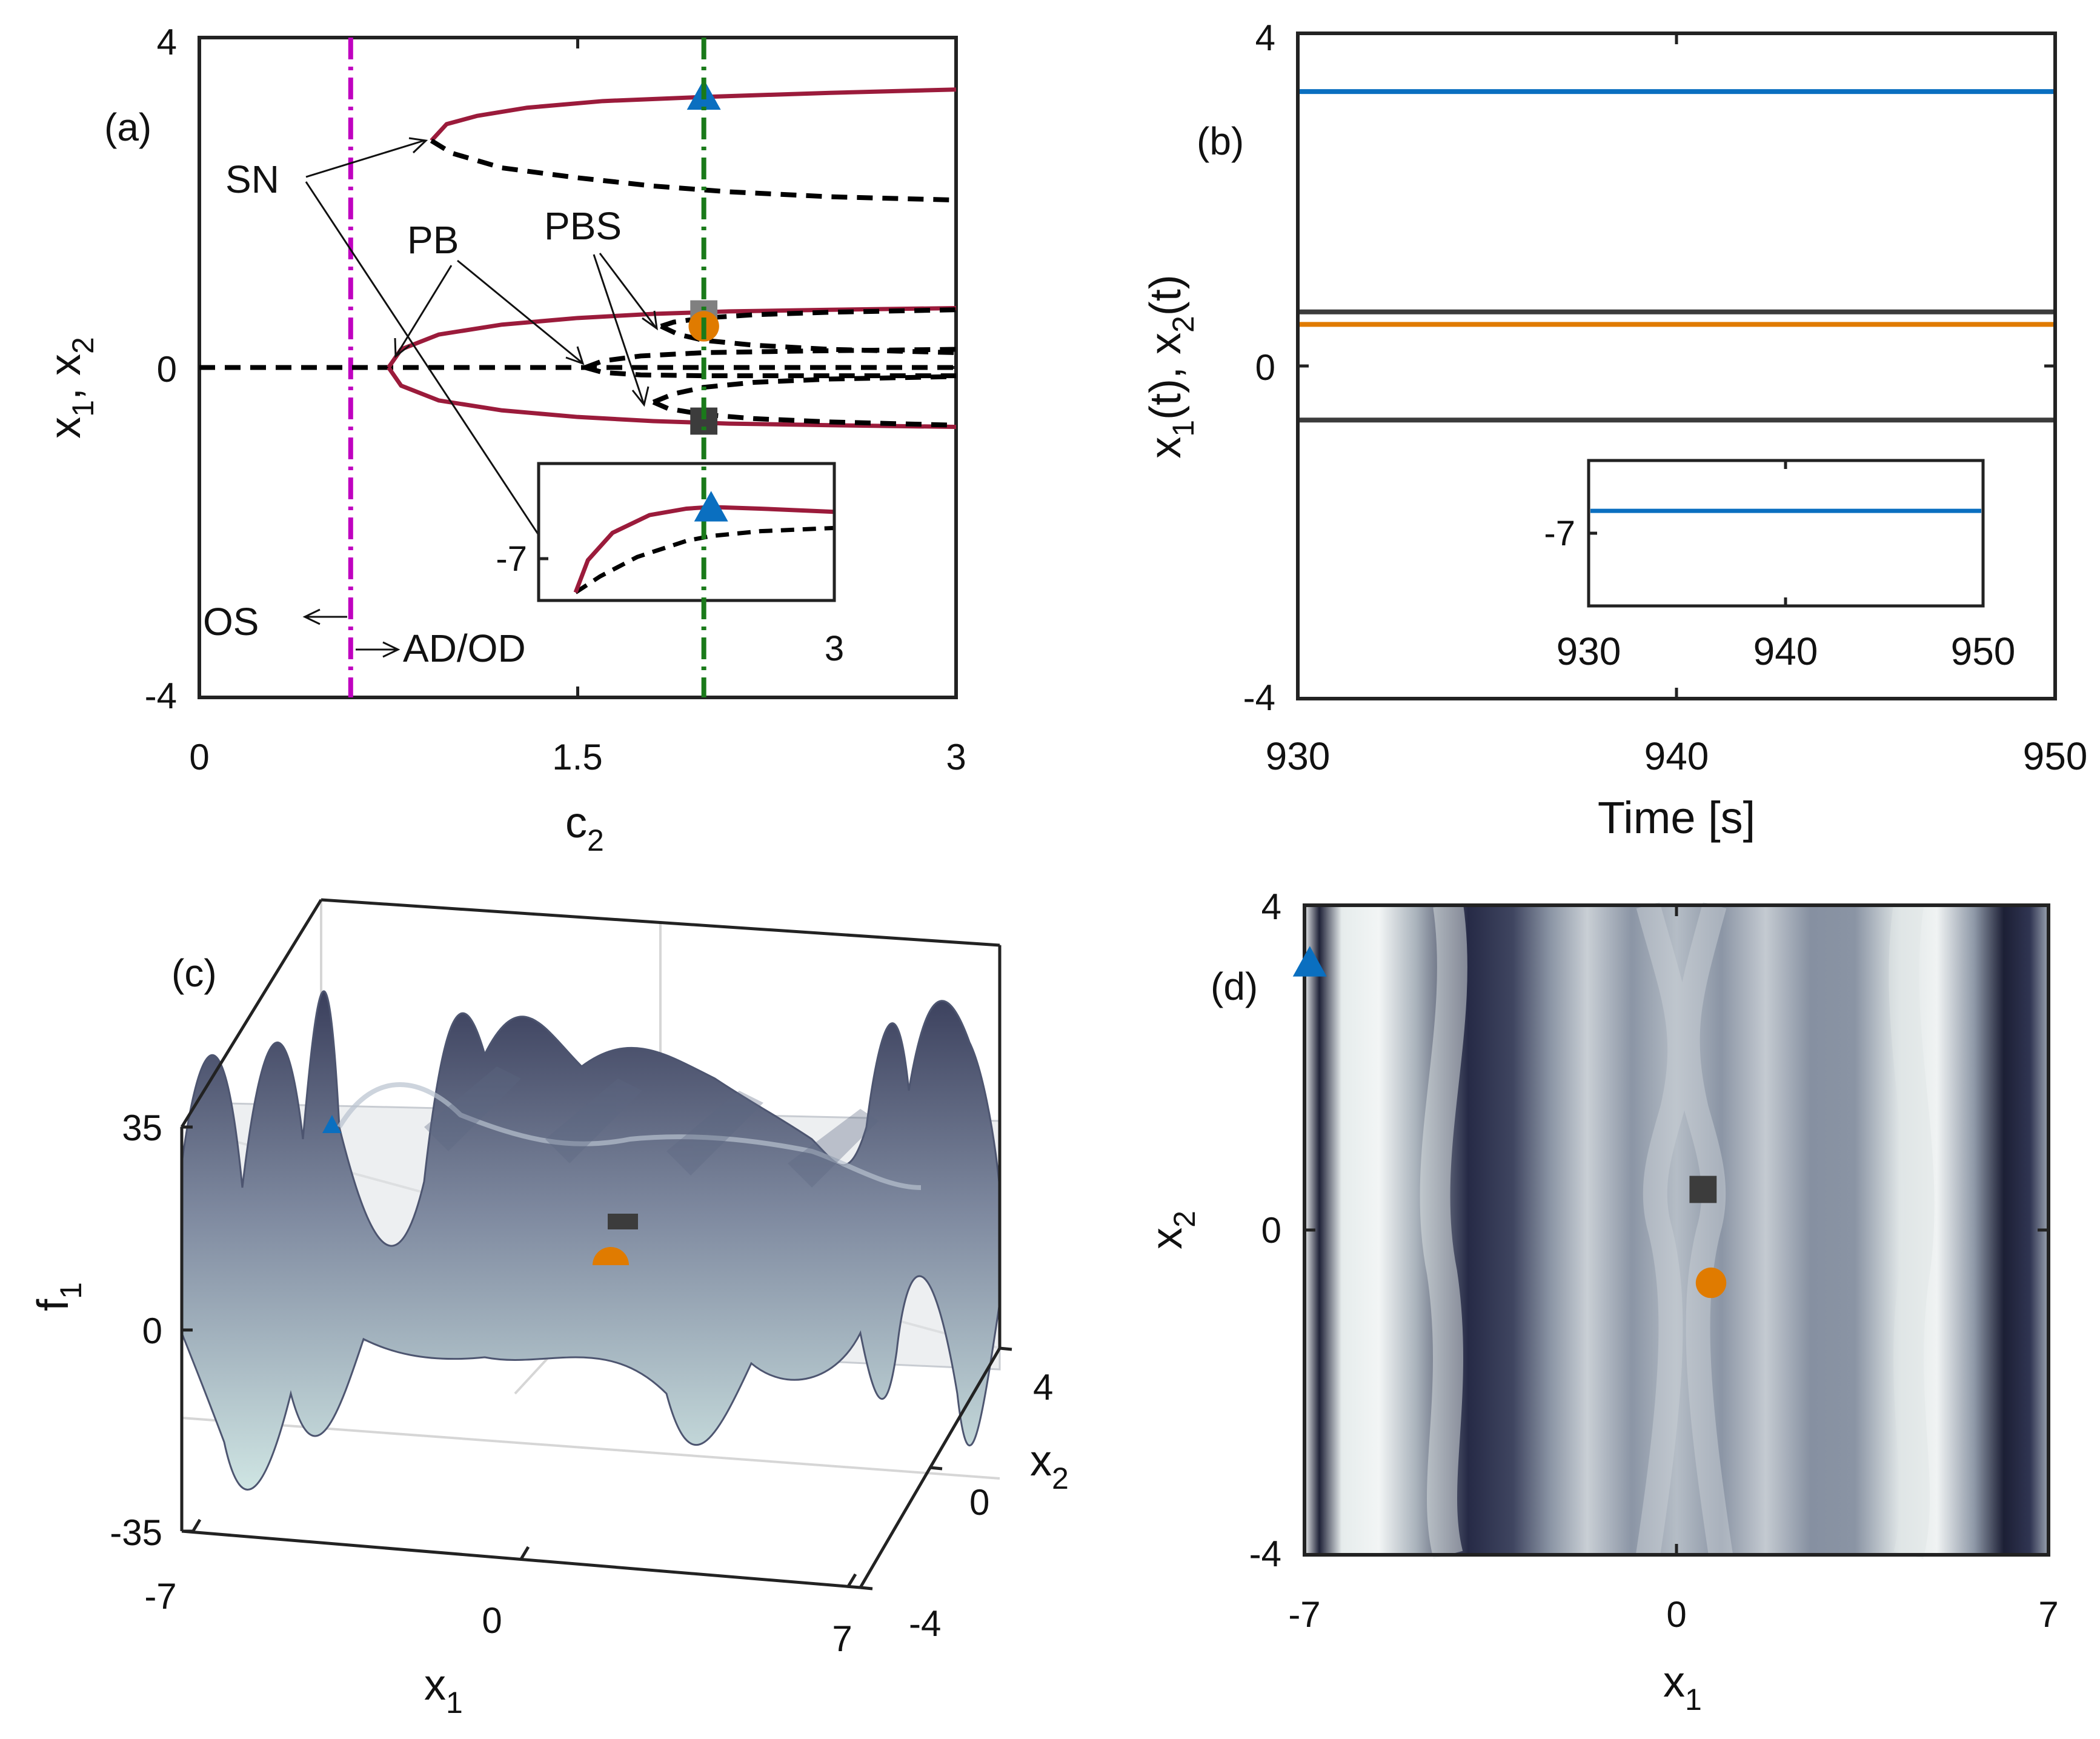 The image size is (2100, 1739). I want to click on panel-b-inset: -7 930 940 950, so click(1780, 566).